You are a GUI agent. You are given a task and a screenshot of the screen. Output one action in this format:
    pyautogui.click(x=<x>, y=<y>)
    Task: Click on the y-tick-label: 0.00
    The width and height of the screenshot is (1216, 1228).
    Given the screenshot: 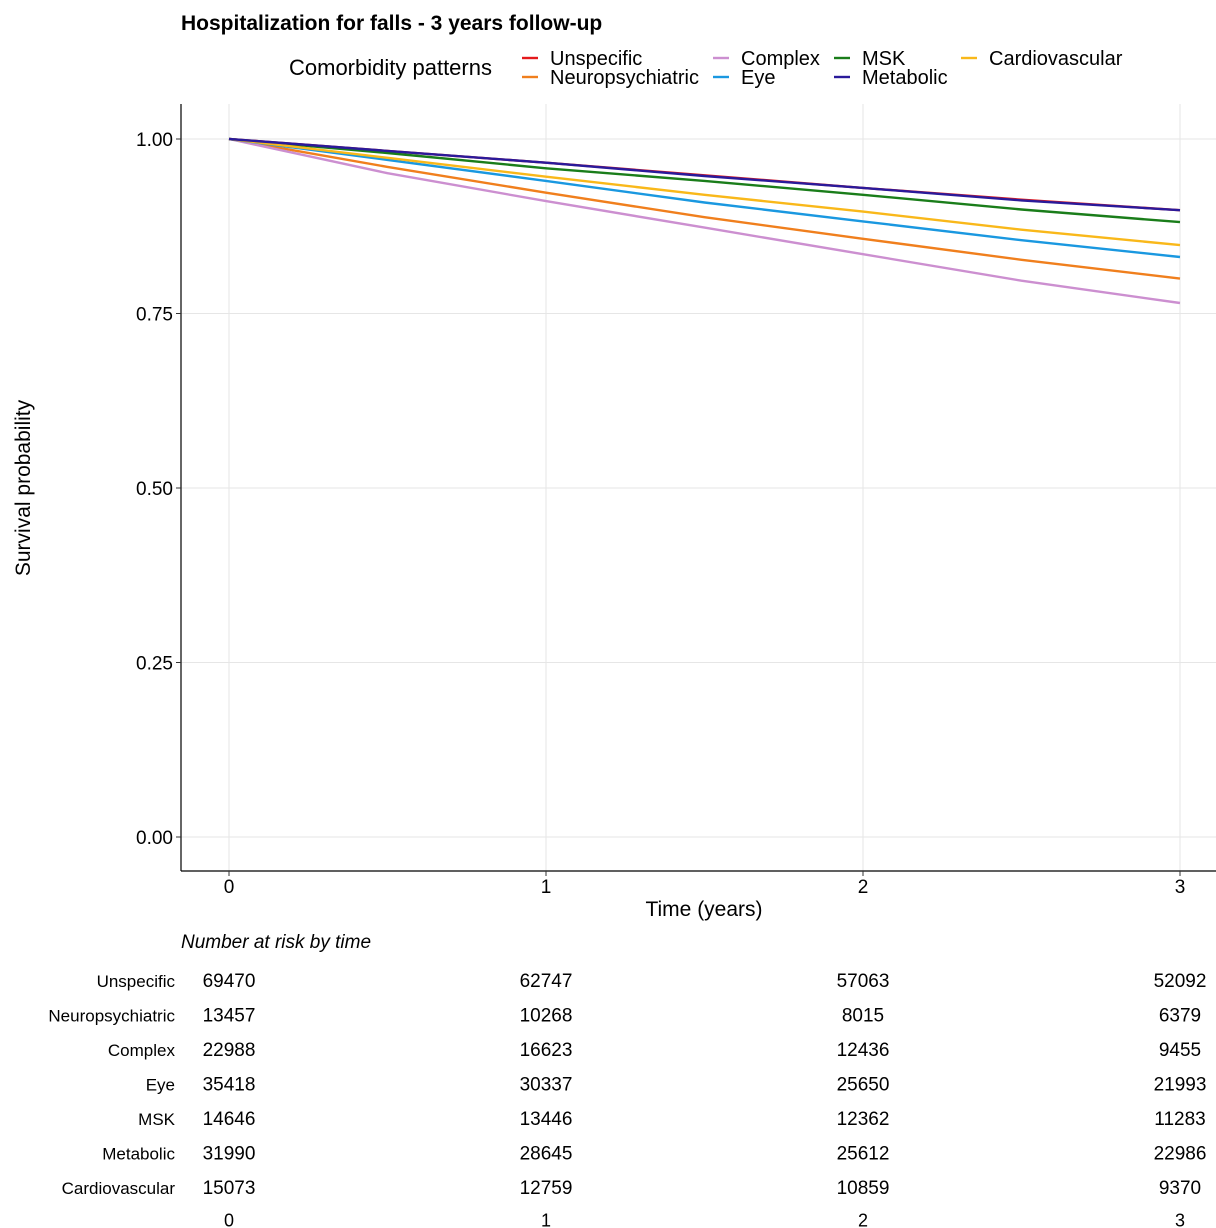 What is the action you would take?
    pyautogui.click(x=154, y=838)
    